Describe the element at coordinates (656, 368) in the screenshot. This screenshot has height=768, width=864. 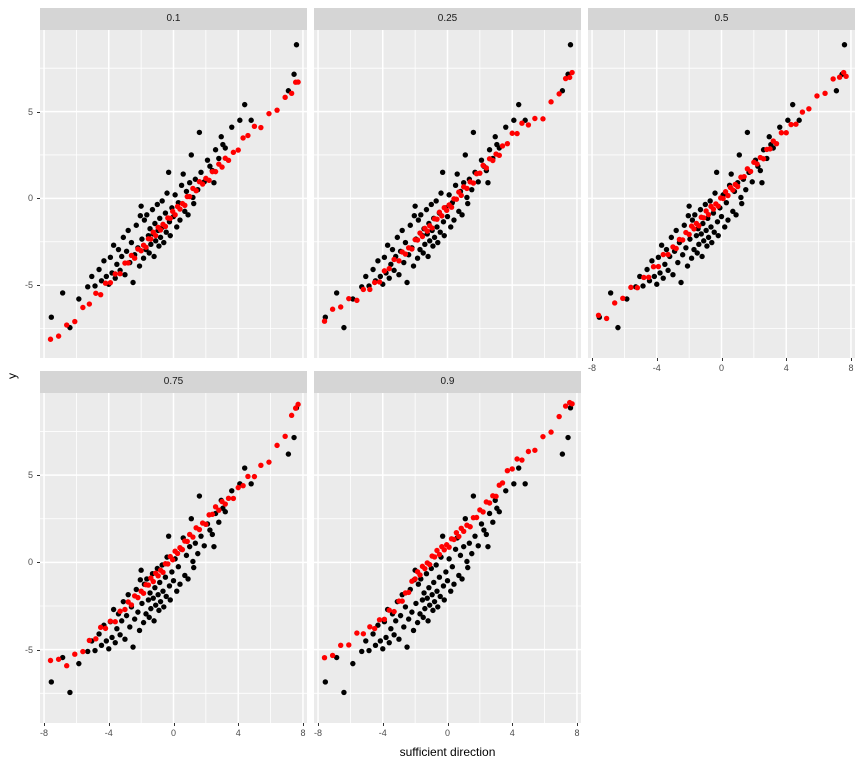
I see `x-tick-label: -4` at that location.